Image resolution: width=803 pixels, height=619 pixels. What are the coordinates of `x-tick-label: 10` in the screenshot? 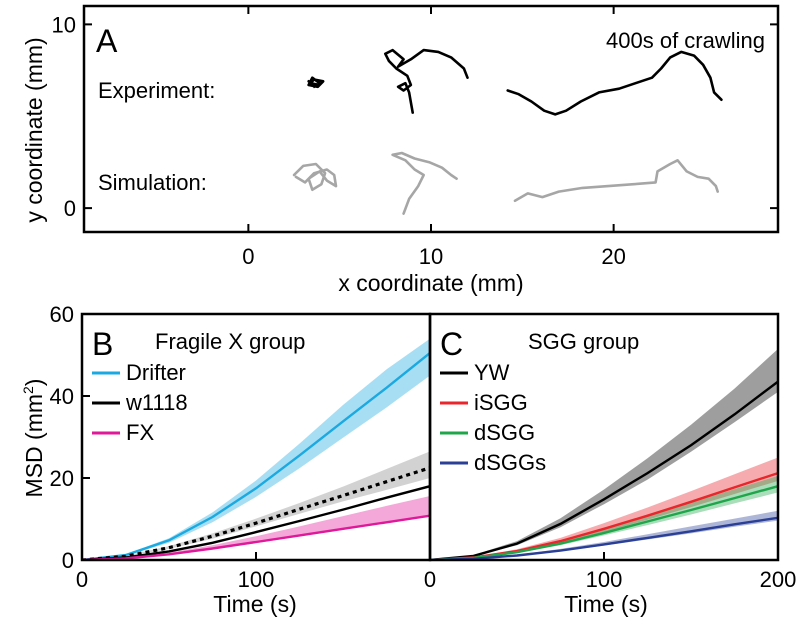 It's located at (431, 256).